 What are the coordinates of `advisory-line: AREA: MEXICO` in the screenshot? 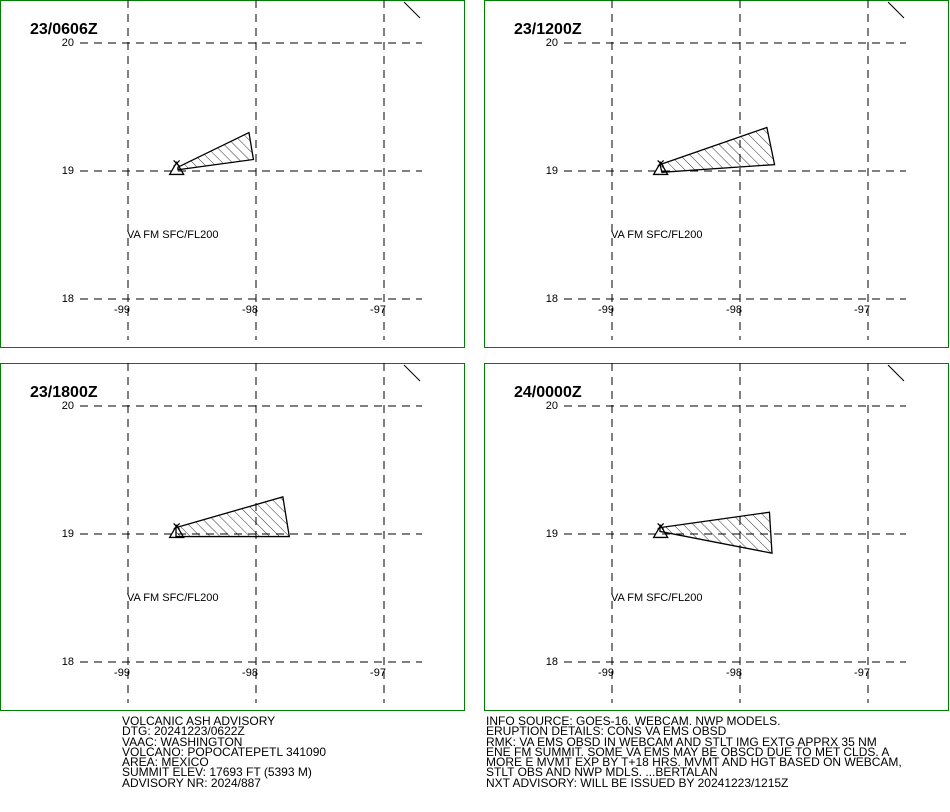 It's located at (165, 762).